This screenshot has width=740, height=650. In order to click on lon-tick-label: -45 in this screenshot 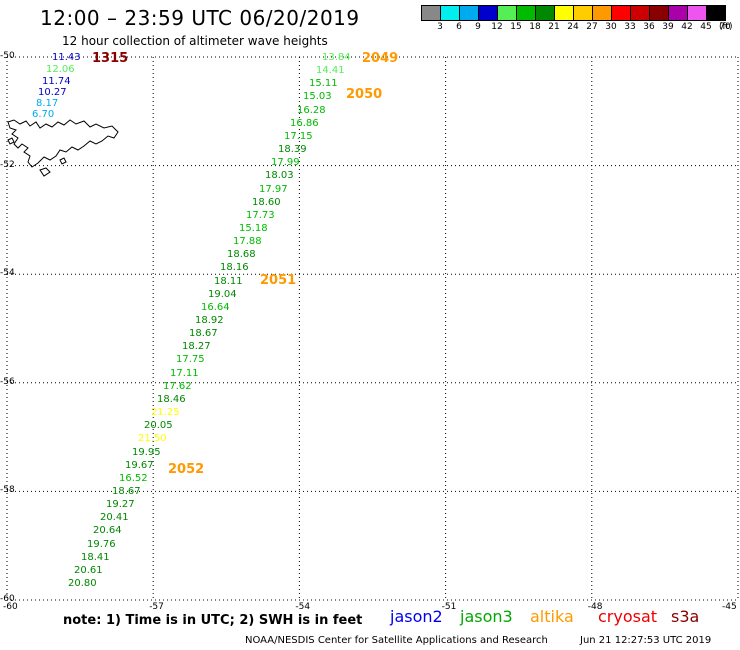, I will do `click(729, 607)`.